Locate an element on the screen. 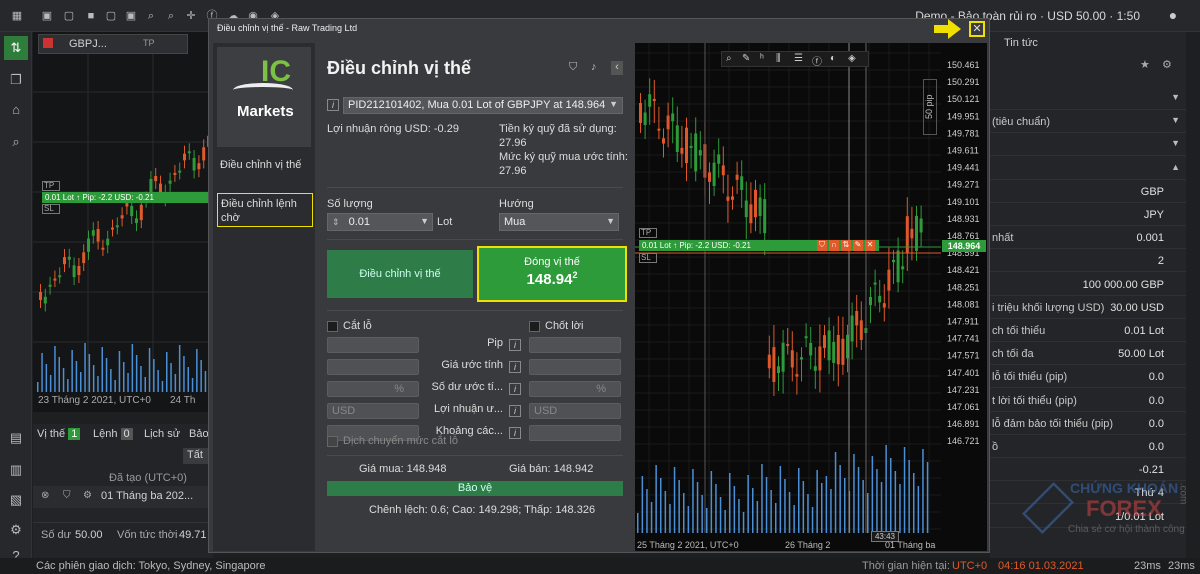  zoom-icon: ⌕ is located at coordinates (729, 58).